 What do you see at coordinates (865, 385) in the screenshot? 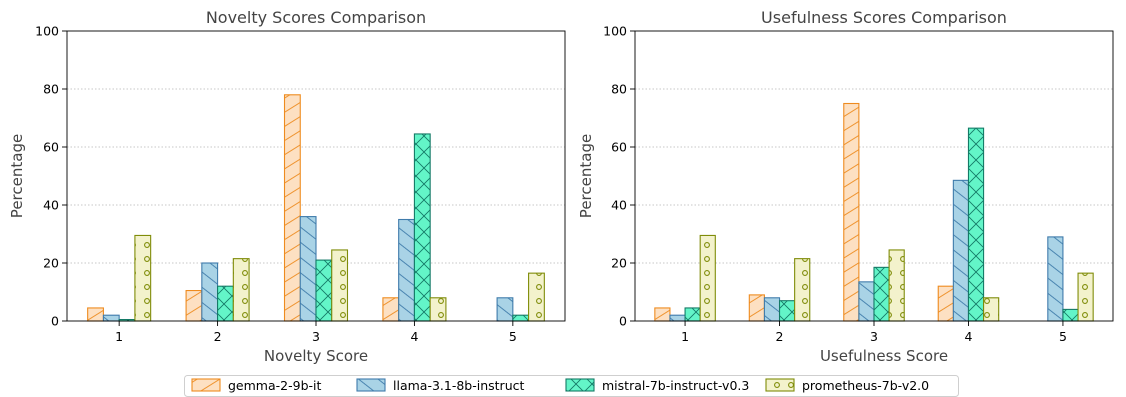
I see `legend-label: prometheus-7b-v2.0` at bounding box center [865, 385].